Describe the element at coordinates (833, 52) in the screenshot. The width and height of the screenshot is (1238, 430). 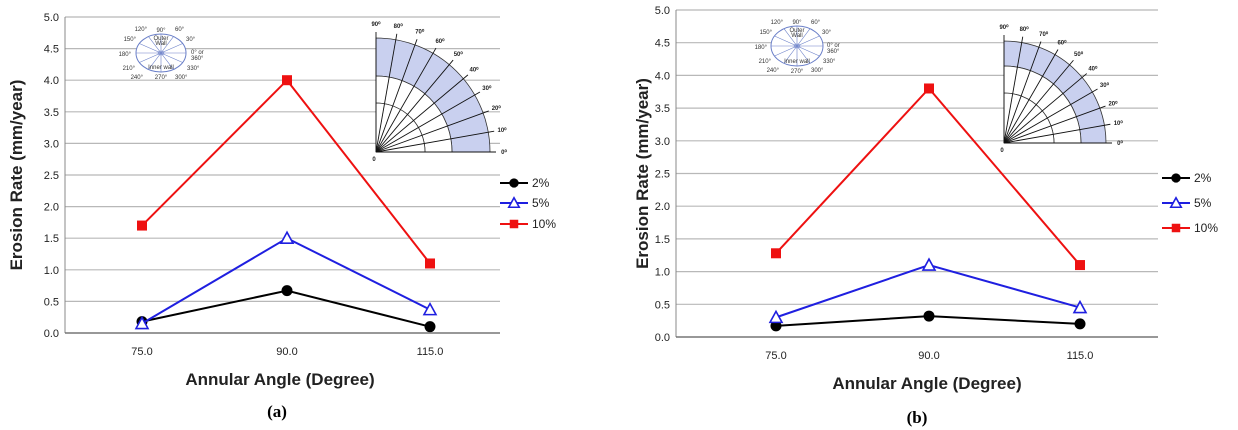
I see `pipe-label-right: 360°` at that location.